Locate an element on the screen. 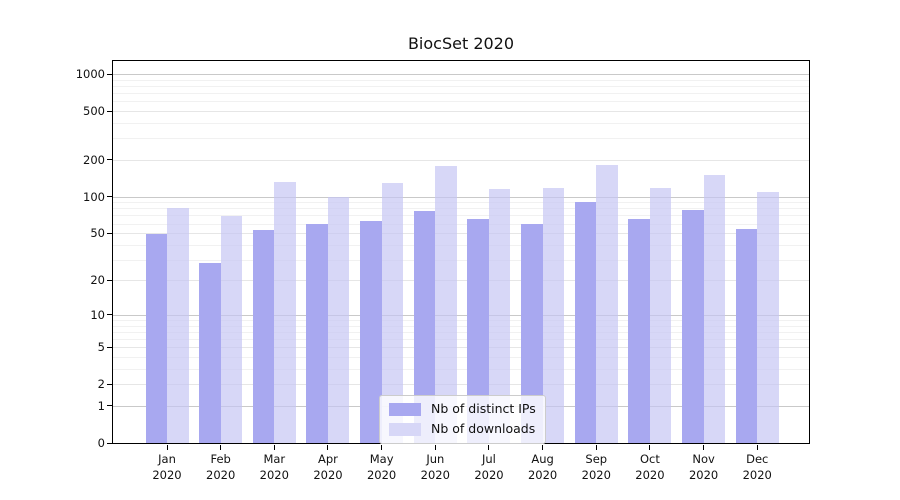 This screenshot has width=900, height=500. bar-mar-ips is located at coordinates (263, 336).